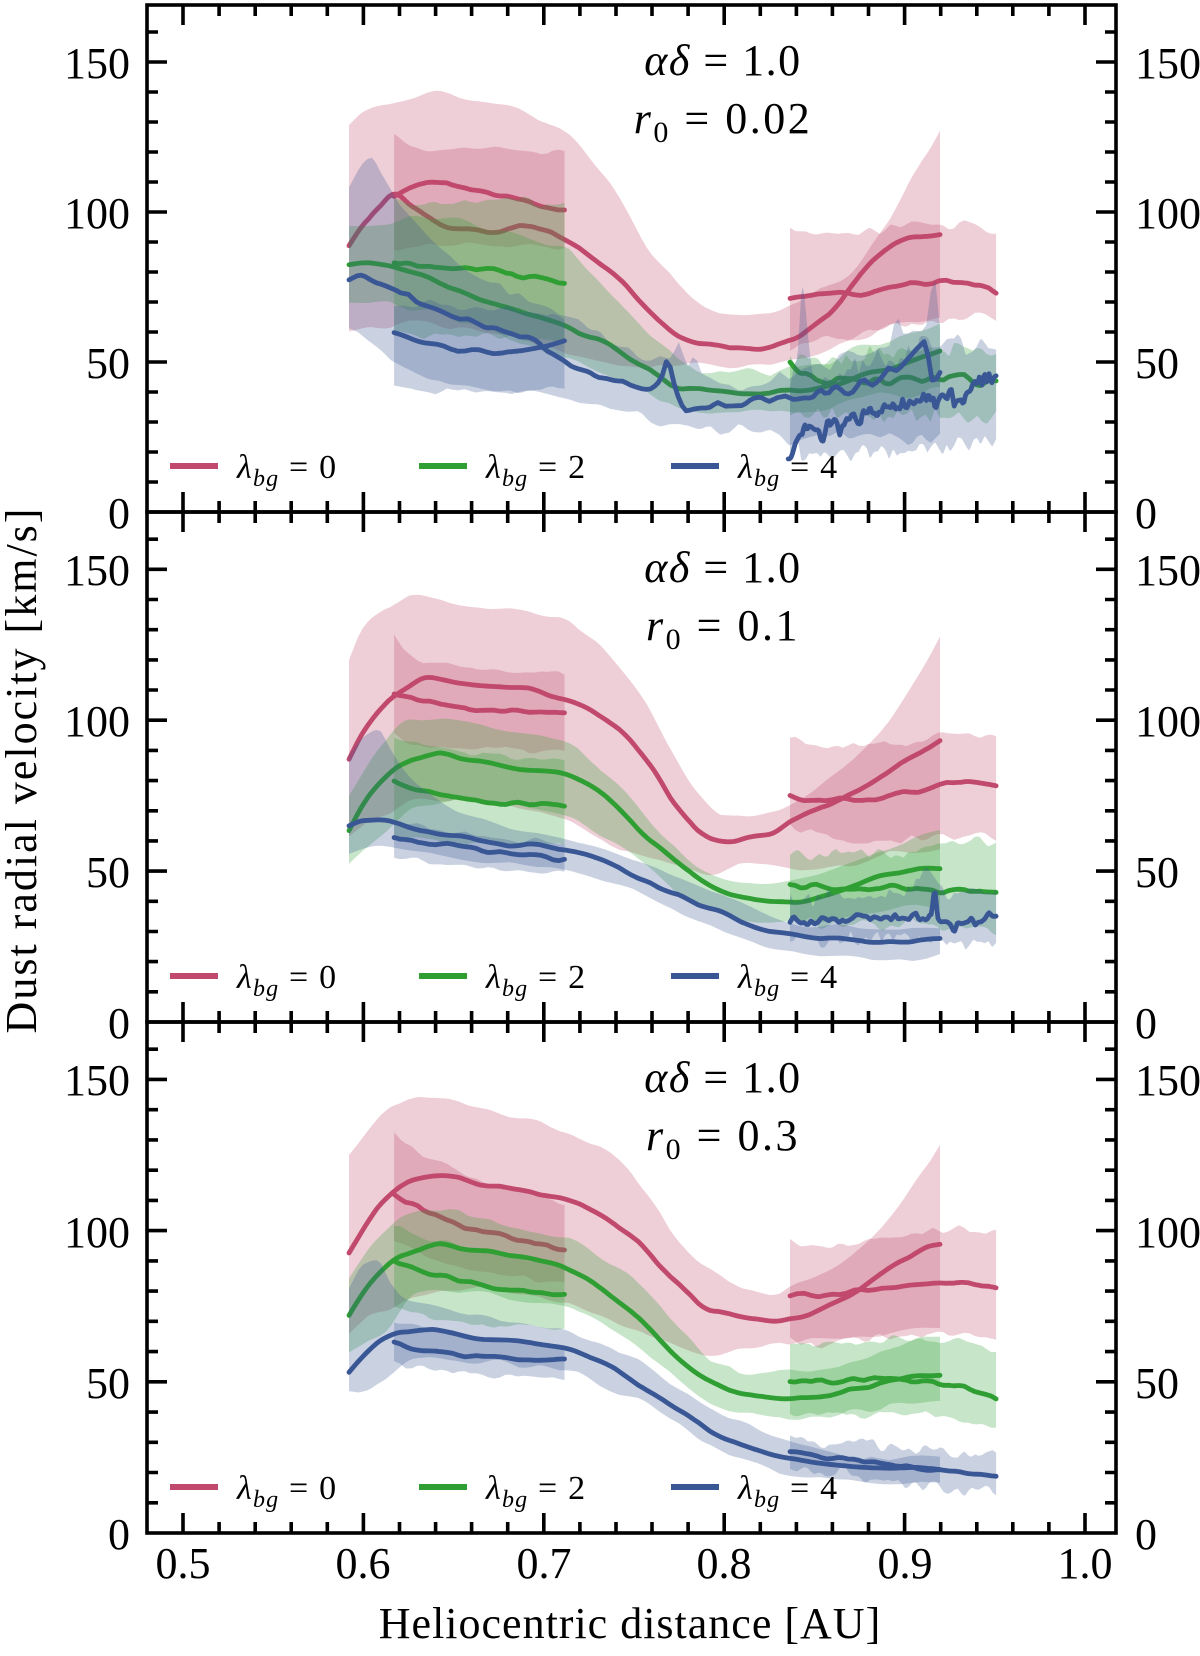 This screenshot has width=1200, height=1656. I want to click on svg-text: 1.0, so click(1085, 1563).